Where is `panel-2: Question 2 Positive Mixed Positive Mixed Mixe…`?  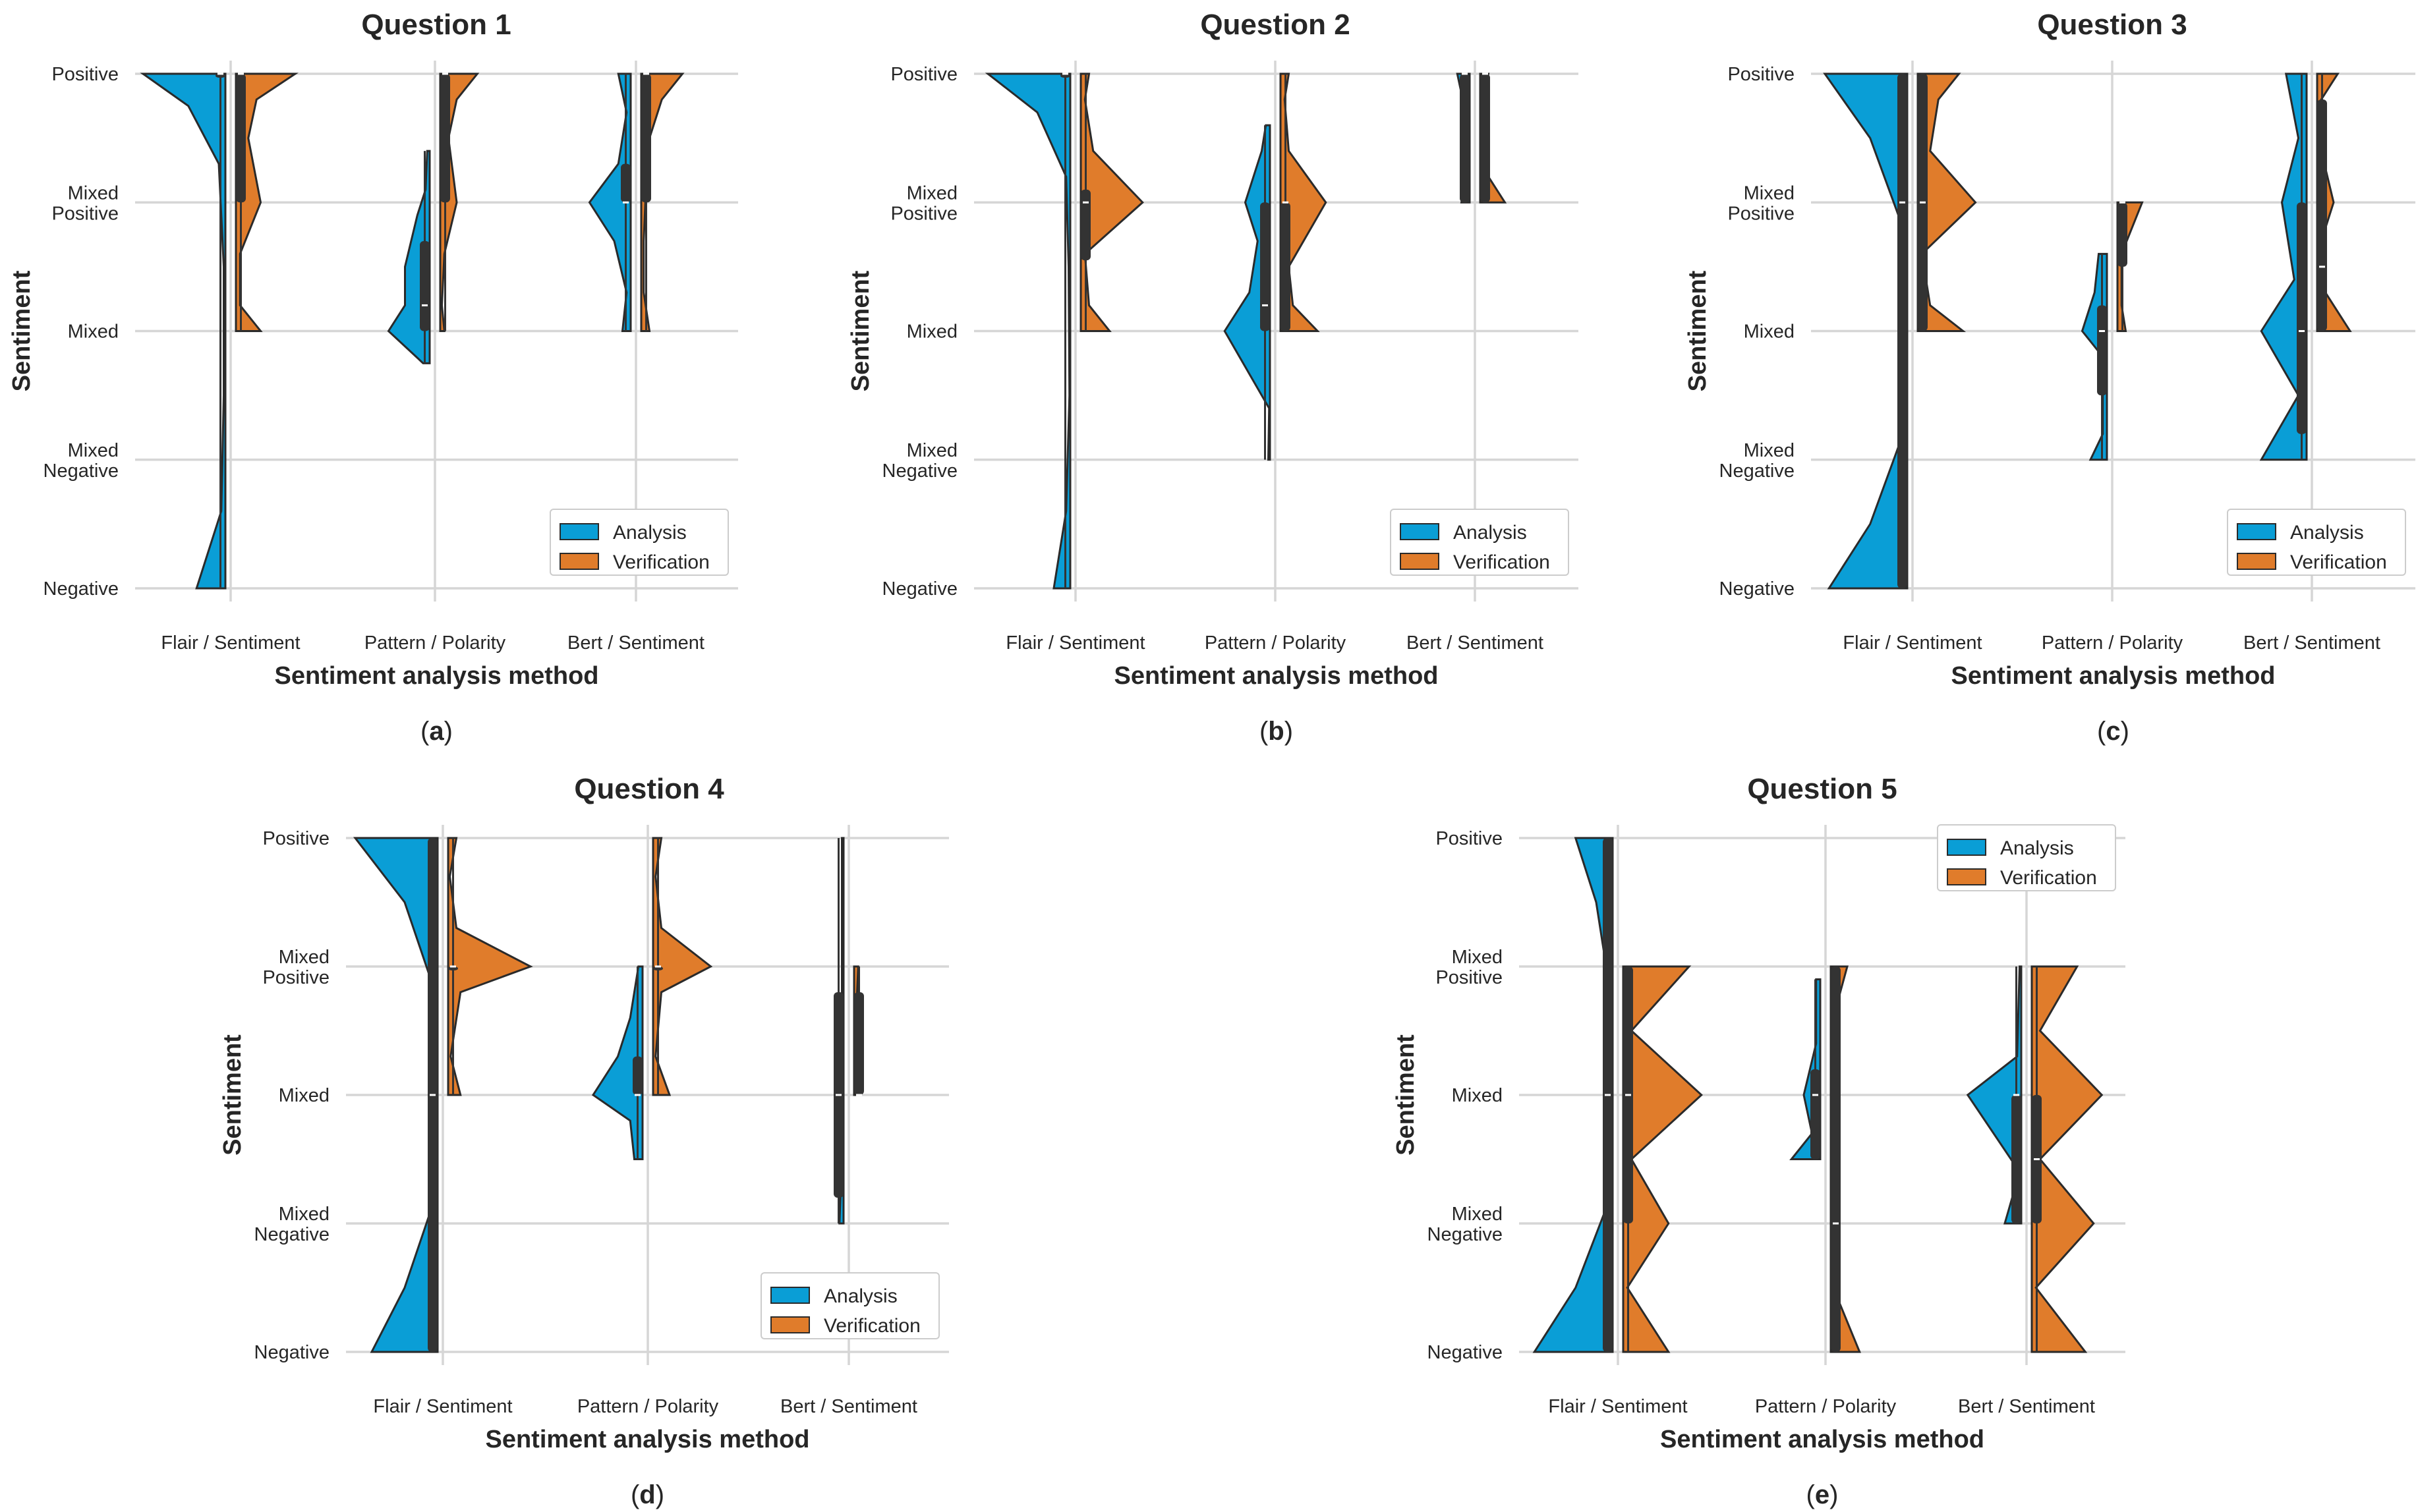
panel-2: Question 2 Positive Mixed Positive Mixed Mixe… is located at coordinates (1212, 377).